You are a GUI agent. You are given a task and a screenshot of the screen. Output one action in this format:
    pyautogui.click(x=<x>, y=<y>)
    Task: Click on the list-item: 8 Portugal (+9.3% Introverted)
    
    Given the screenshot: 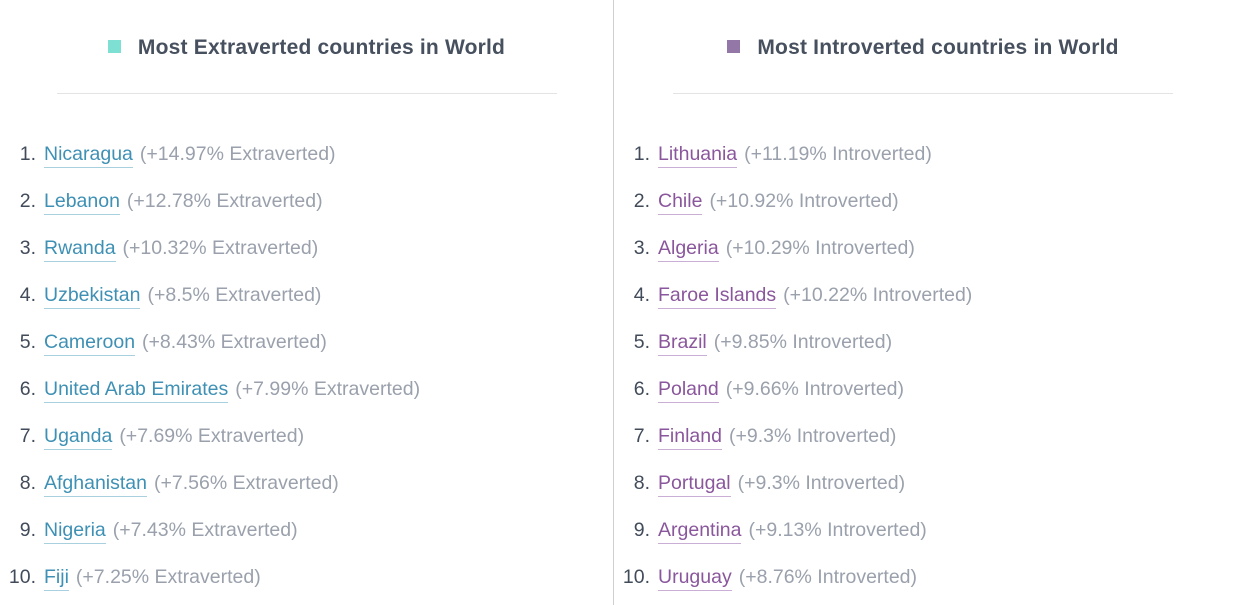 What is the action you would take?
    pyautogui.click(x=923, y=484)
    